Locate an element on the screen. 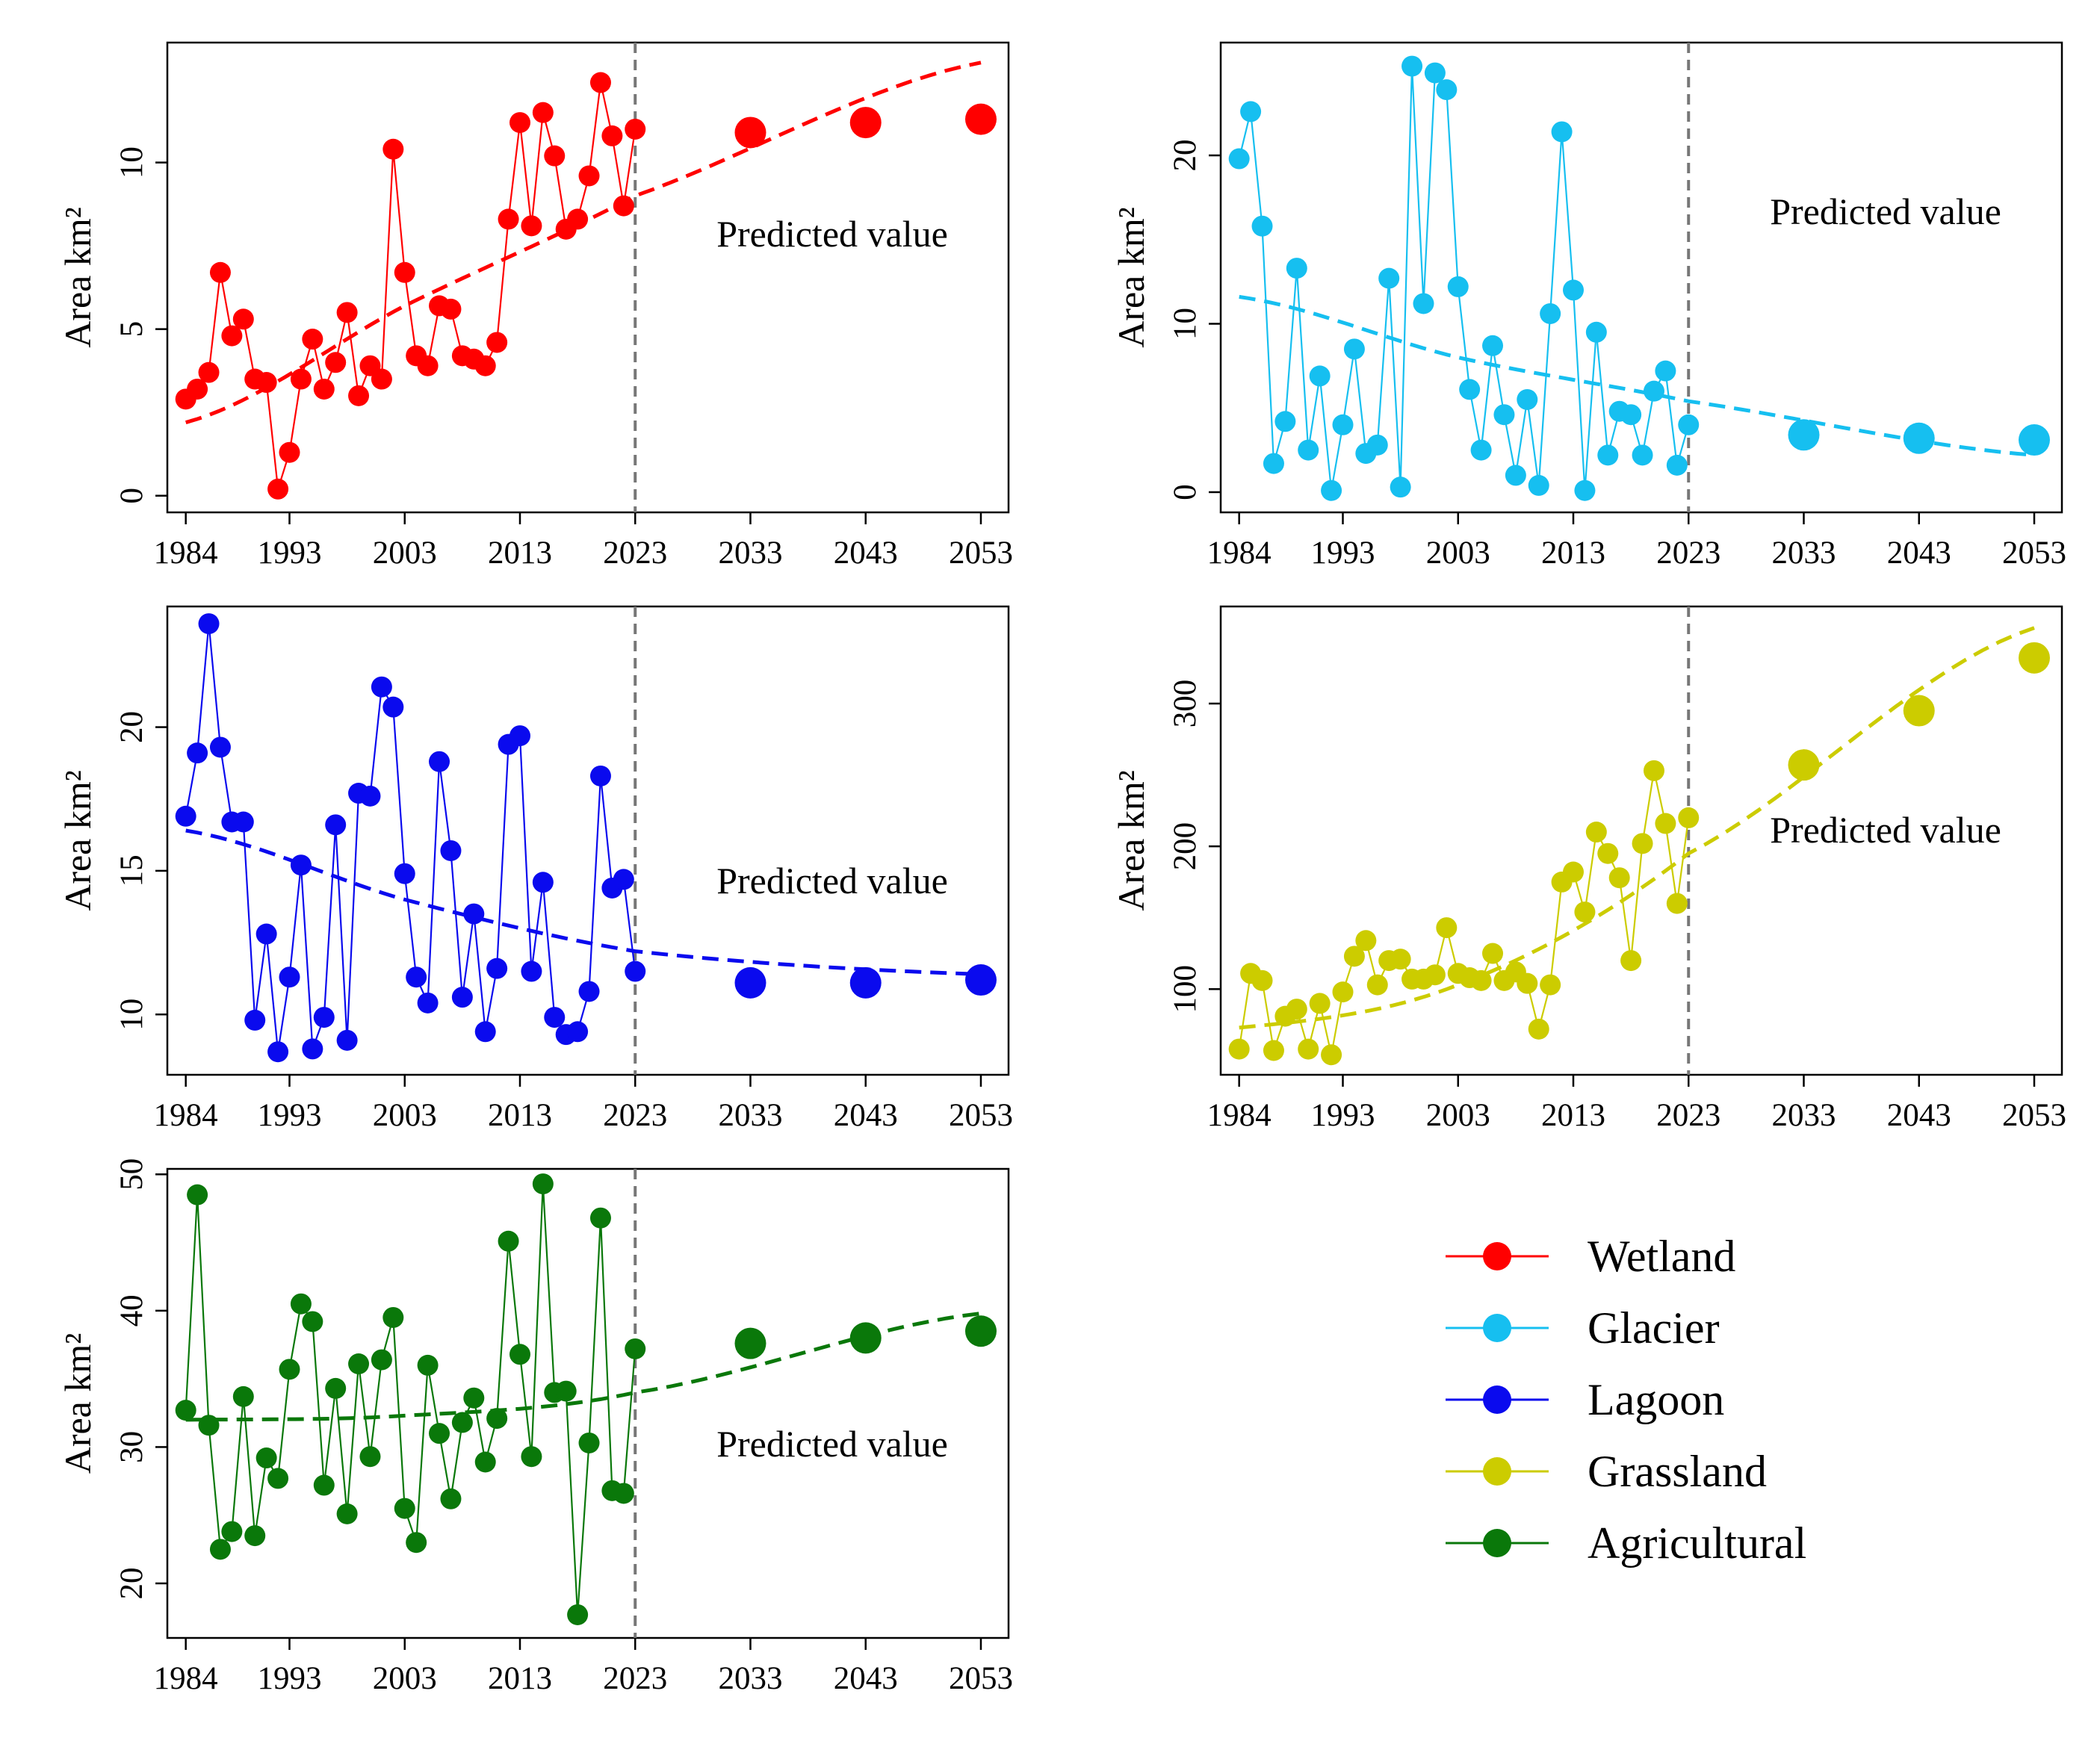  legend-item-agricultural: Agricultural is located at coordinates (1626, 1543).